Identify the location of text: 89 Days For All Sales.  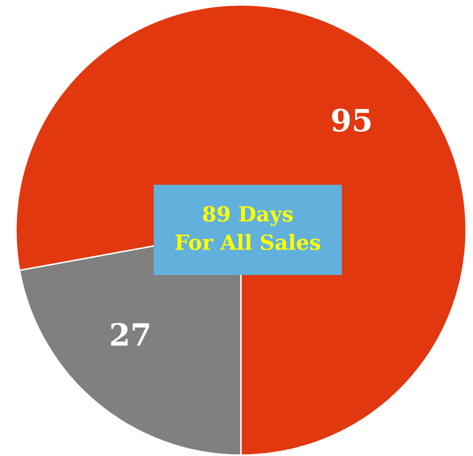
(248, 228).